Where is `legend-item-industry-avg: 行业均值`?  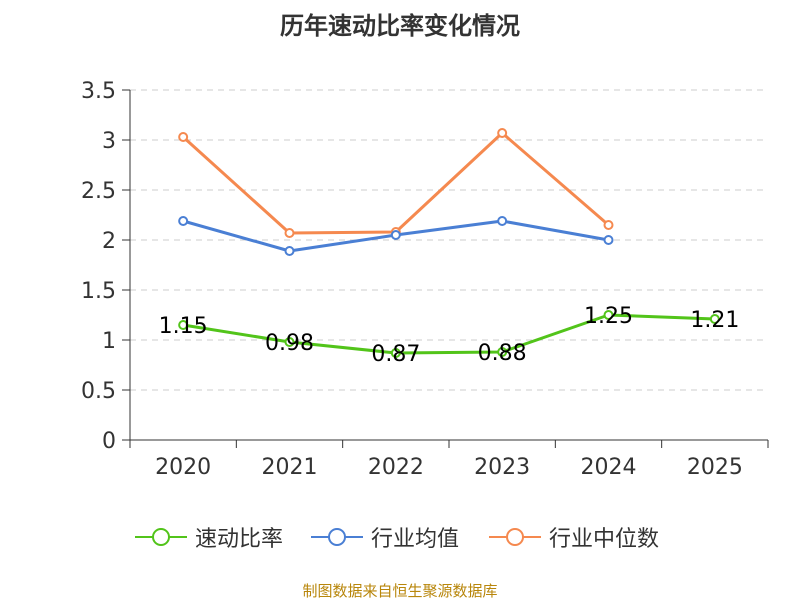
legend-item-industry-avg: 行业均值 is located at coordinates (384, 537).